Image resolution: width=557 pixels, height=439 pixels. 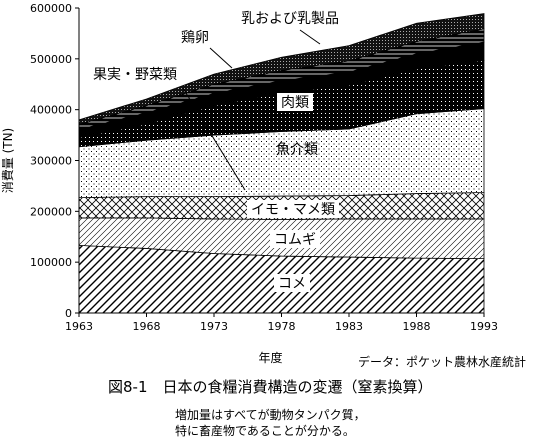 What do you see at coordinates (251, 110) in the screenshot?
I see `annotations` at bounding box center [251, 110].